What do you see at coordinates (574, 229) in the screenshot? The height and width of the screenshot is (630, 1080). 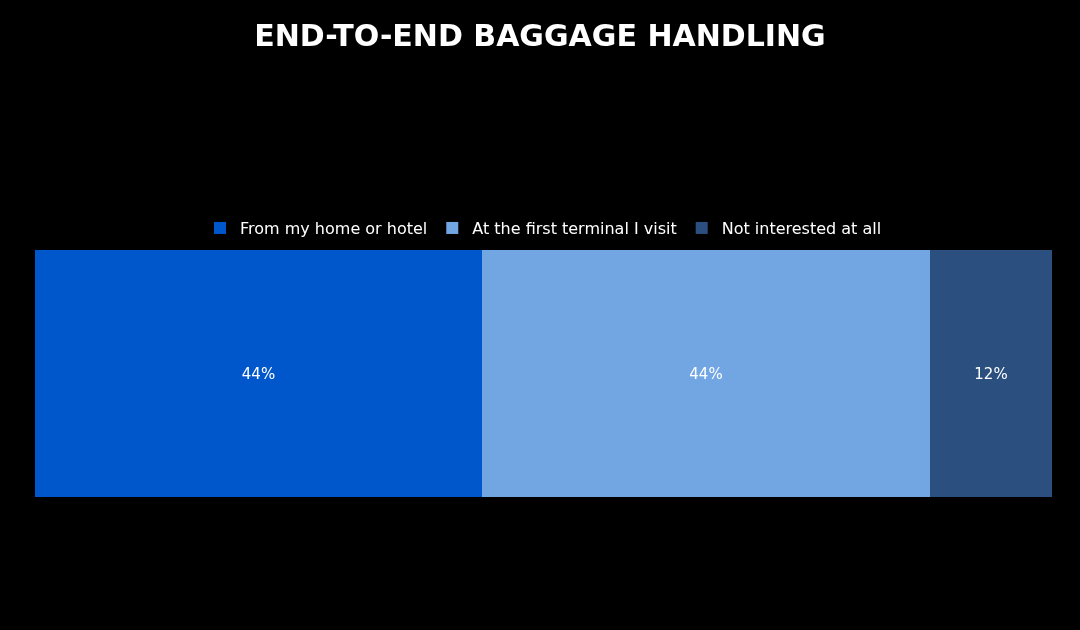 I see `legend-label: At the first terminal I visit` at bounding box center [574, 229].